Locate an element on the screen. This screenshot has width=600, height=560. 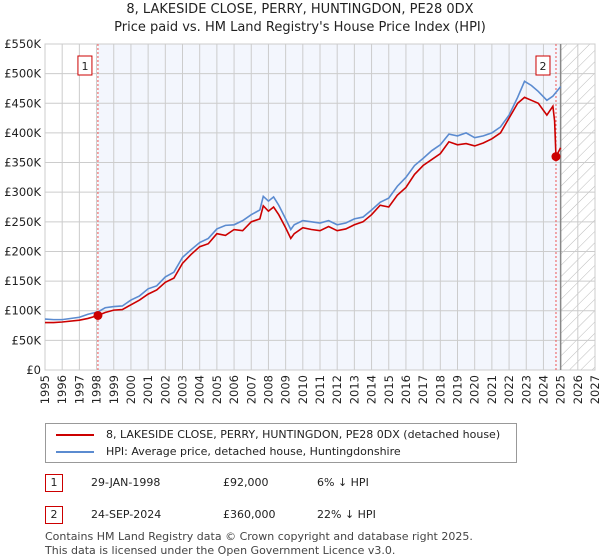
table-row: 1 29-JAN-1998 £92,000 6% ↓ HPI is located at coordinates (255, 484).